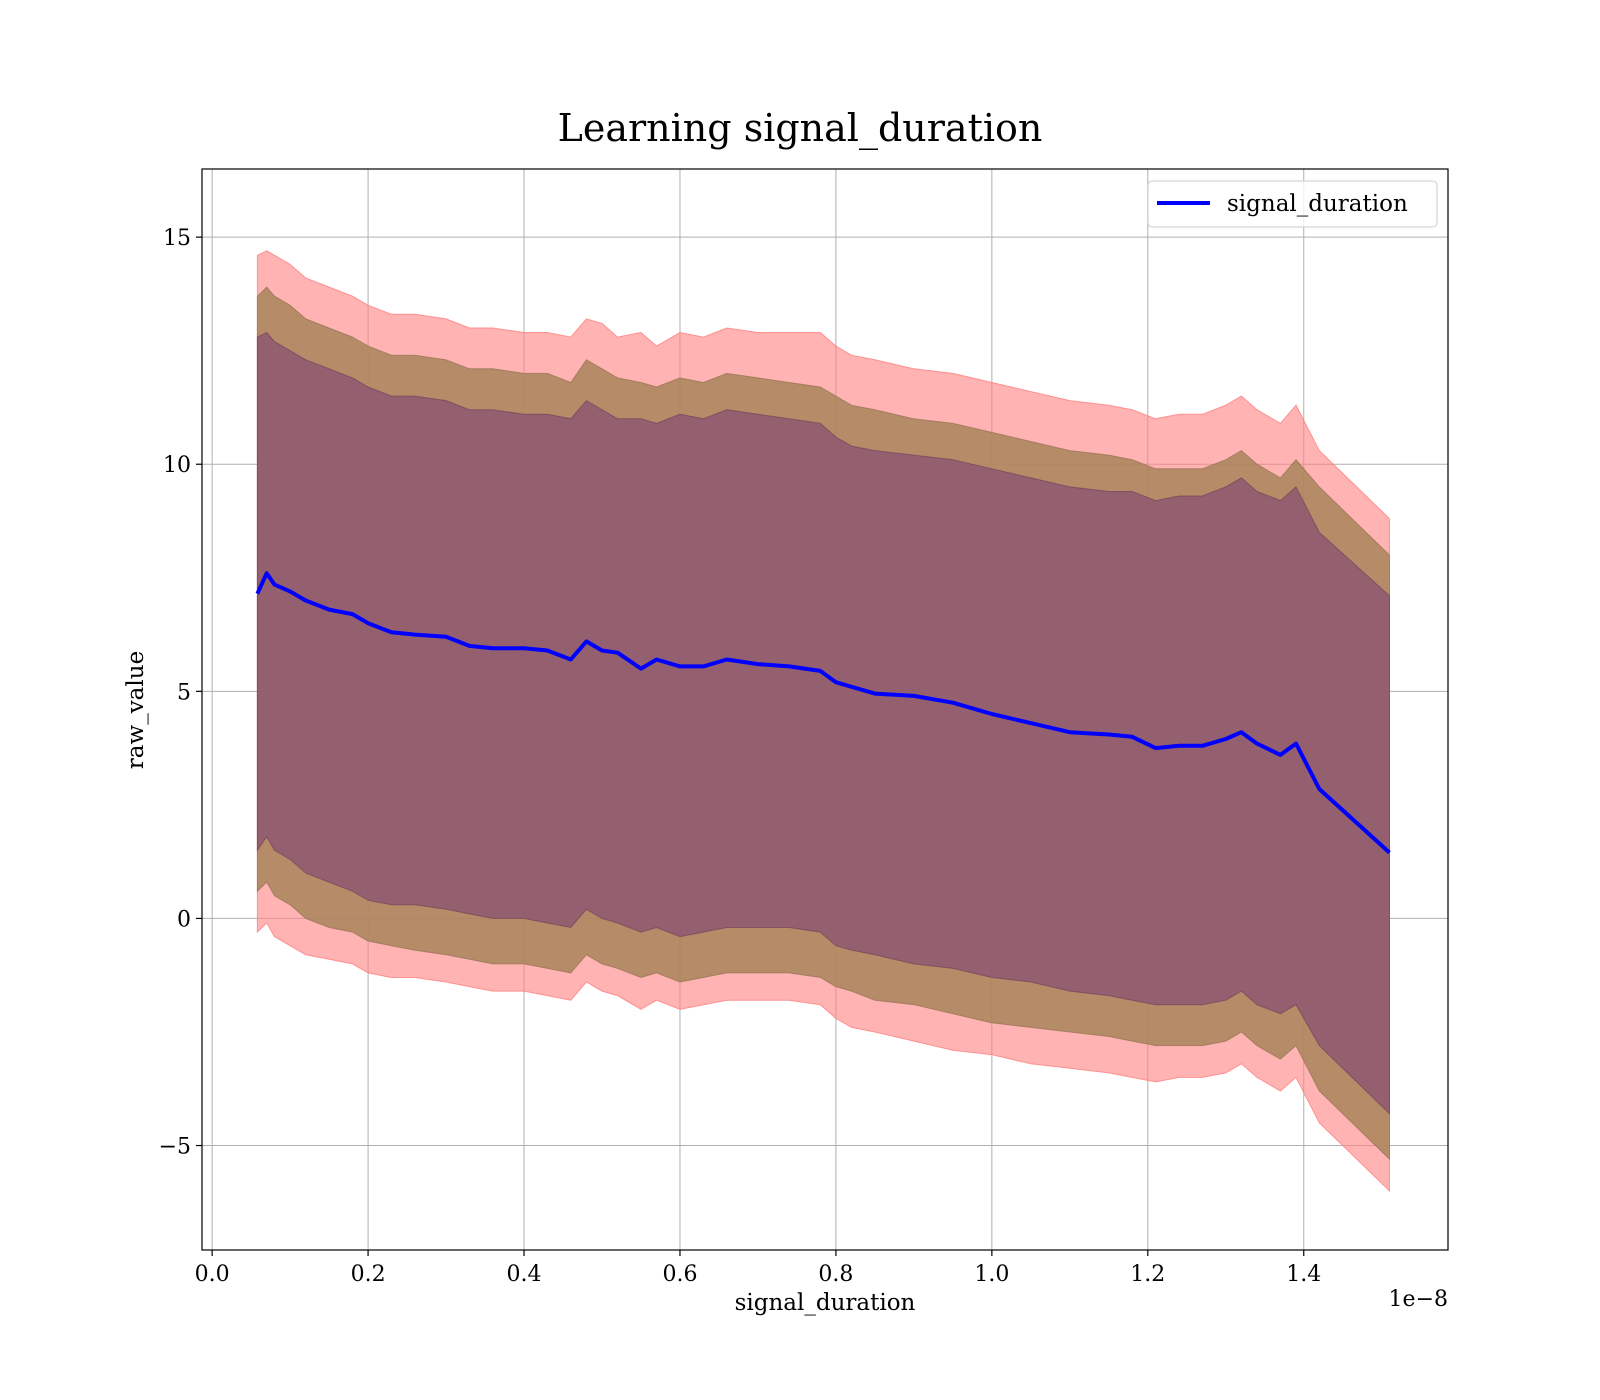  Describe the element at coordinates (368, 1274) in the screenshot. I see `x-tick-label: 0.2` at that location.